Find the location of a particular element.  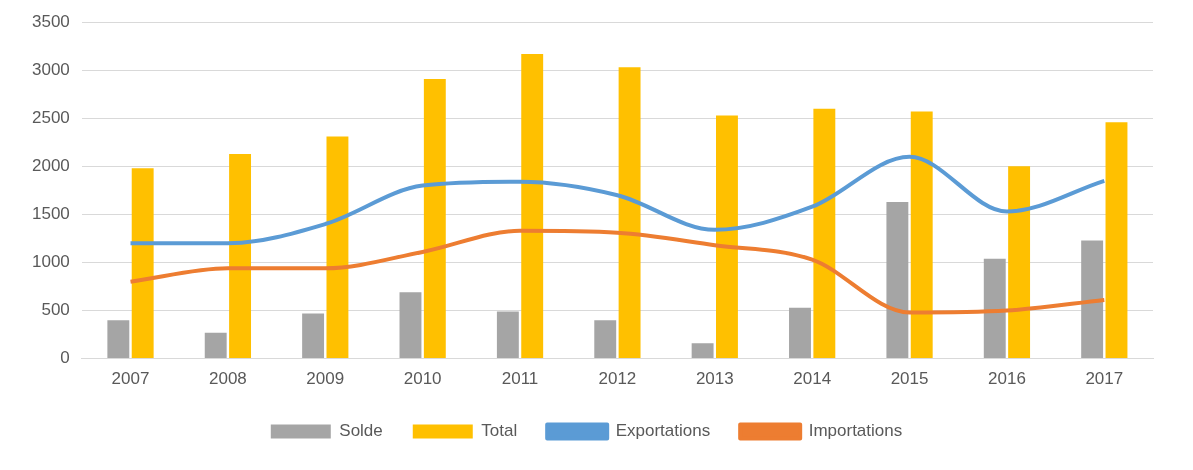

y-tick-label: 2000 is located at coordinates (50, 166).